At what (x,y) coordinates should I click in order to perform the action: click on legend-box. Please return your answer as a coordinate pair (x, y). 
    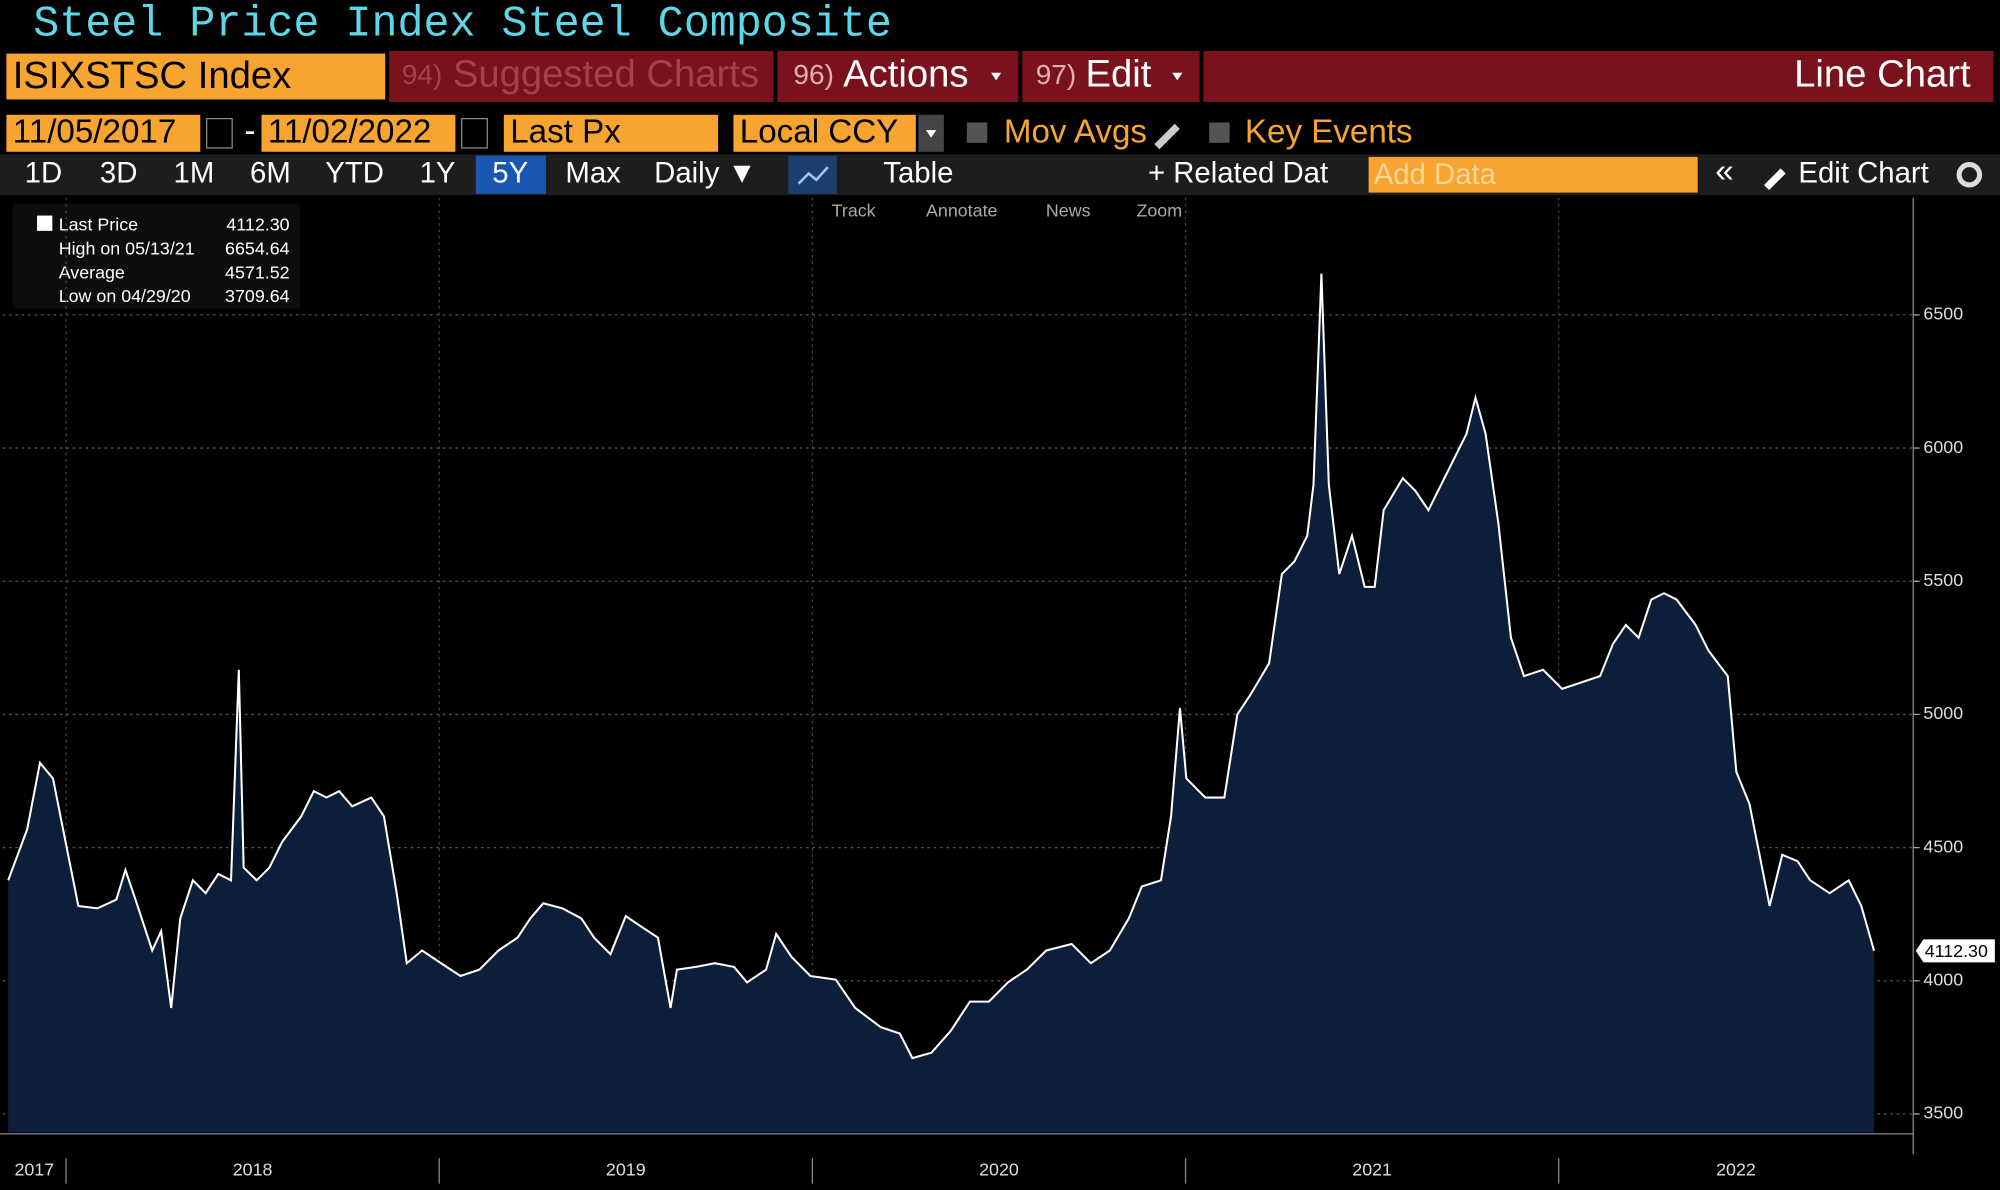
    Looking at the image, I should click on (156, 256).